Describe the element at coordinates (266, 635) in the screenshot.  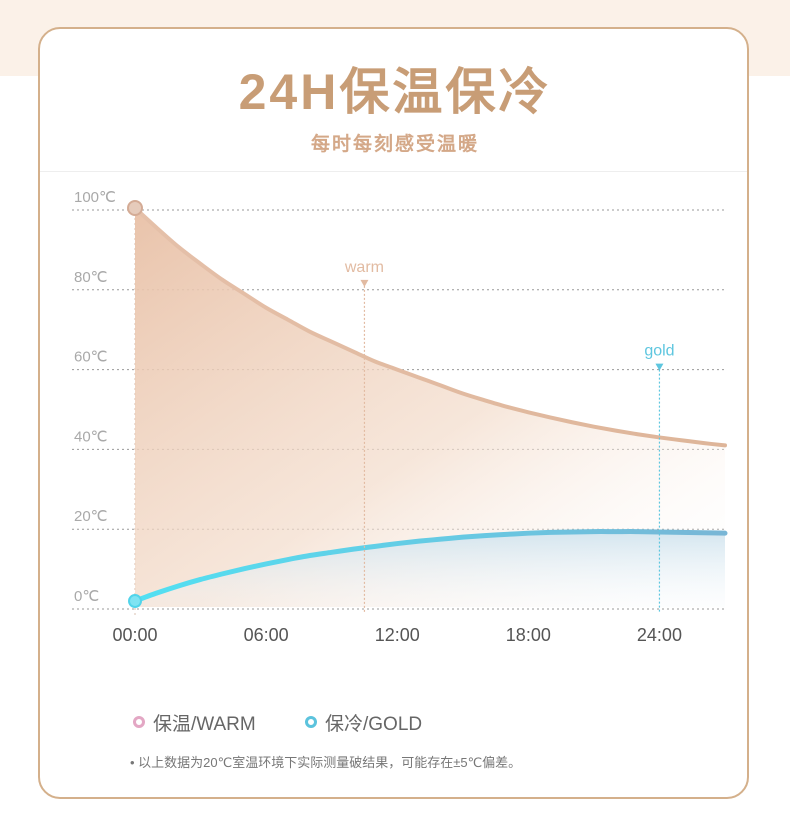
I see `x-tick-label: 06:00` at that location.